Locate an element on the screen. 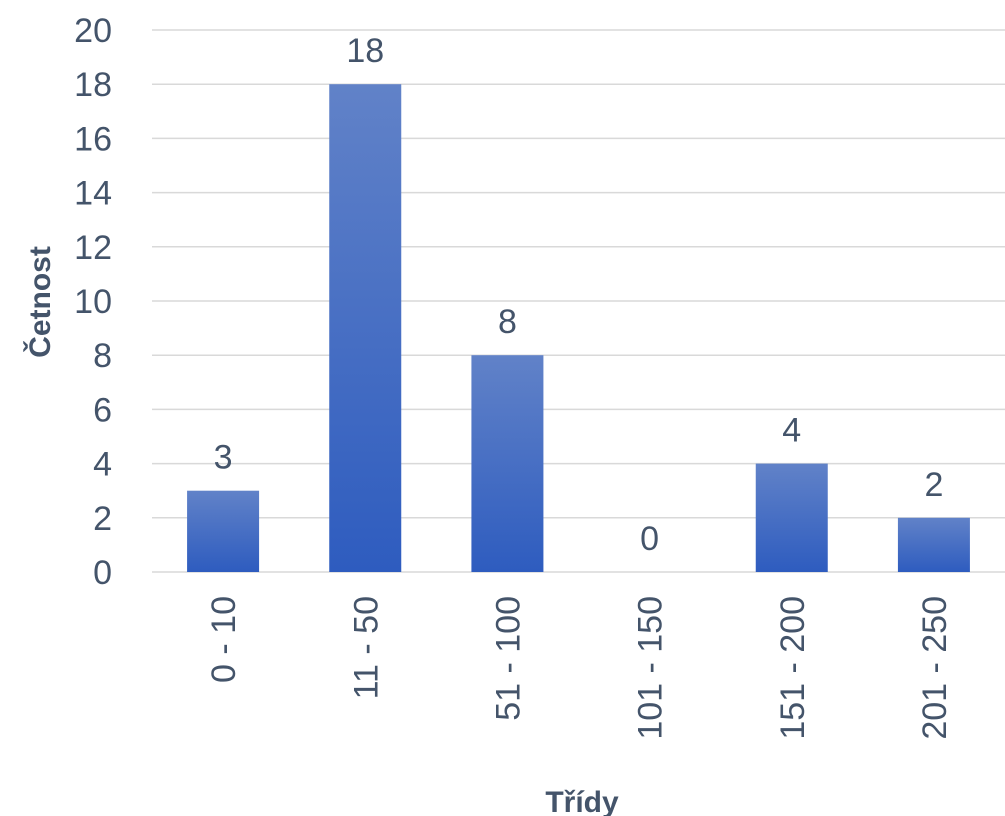  y-tick-label: 14 is located at coordinates (93, 194).